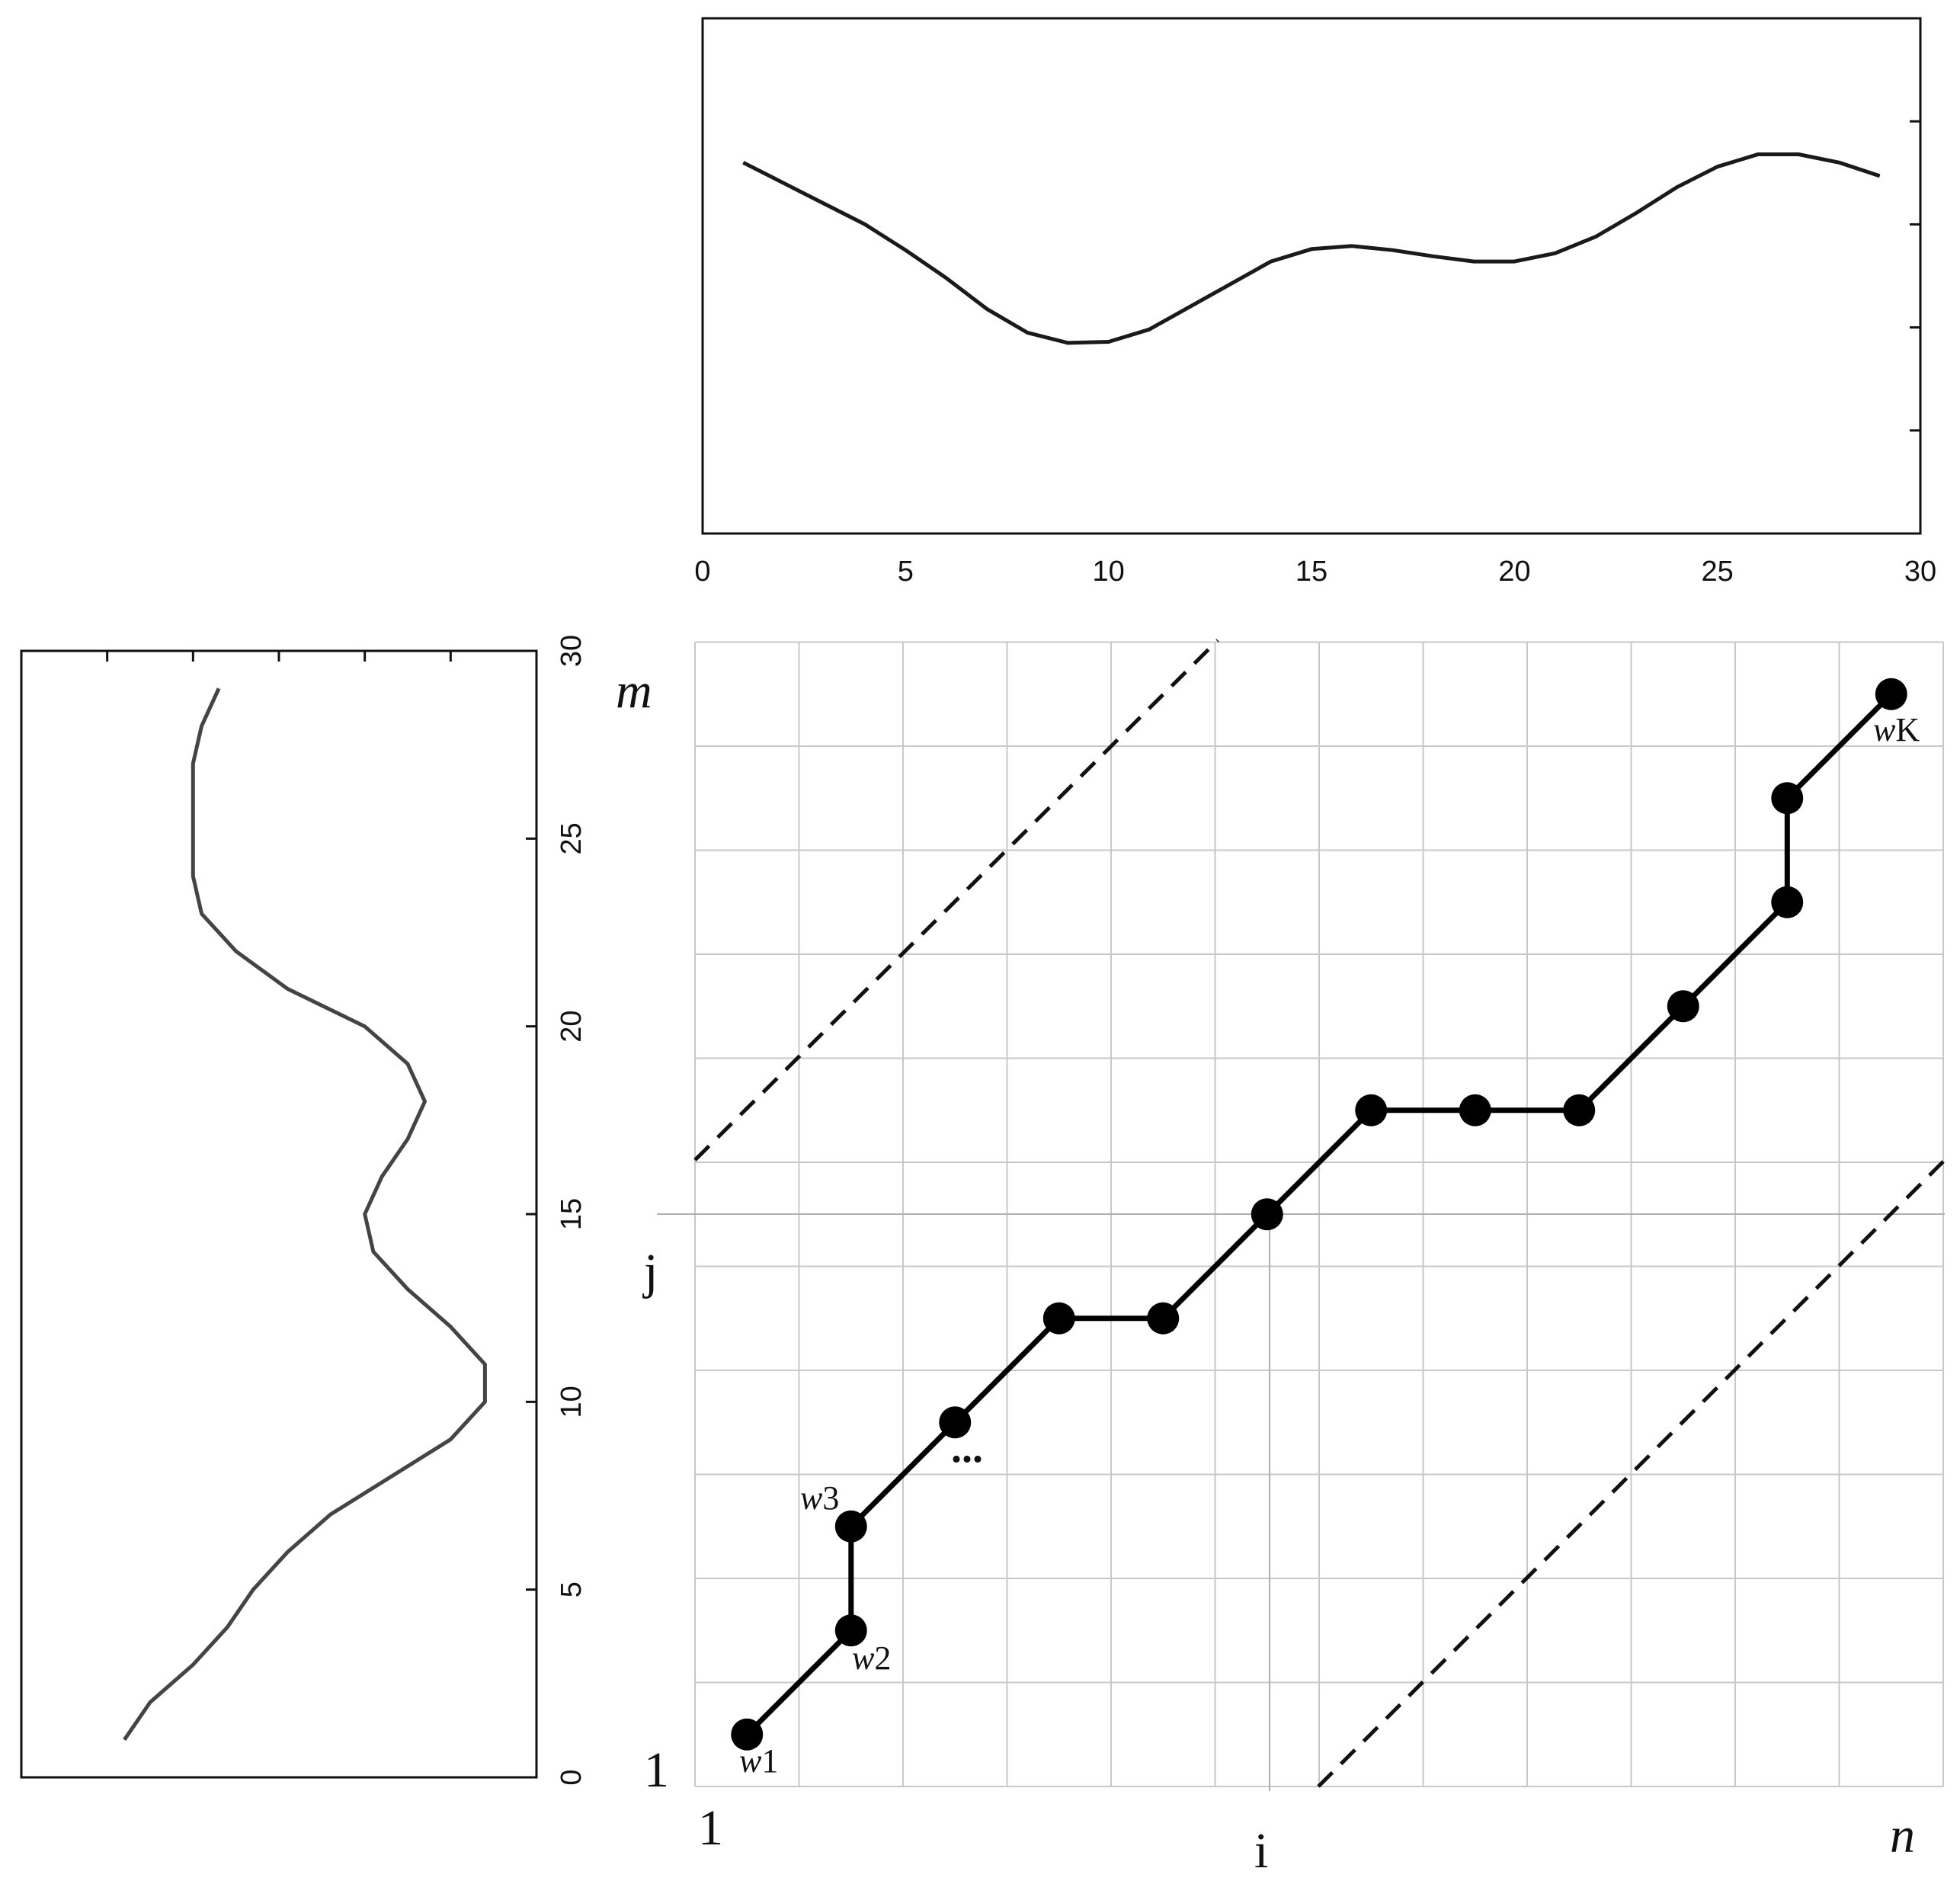  Describe the element at coordinates (572, 1402) in the screenshot. I see `left-m-tick-label: 10` at that location.